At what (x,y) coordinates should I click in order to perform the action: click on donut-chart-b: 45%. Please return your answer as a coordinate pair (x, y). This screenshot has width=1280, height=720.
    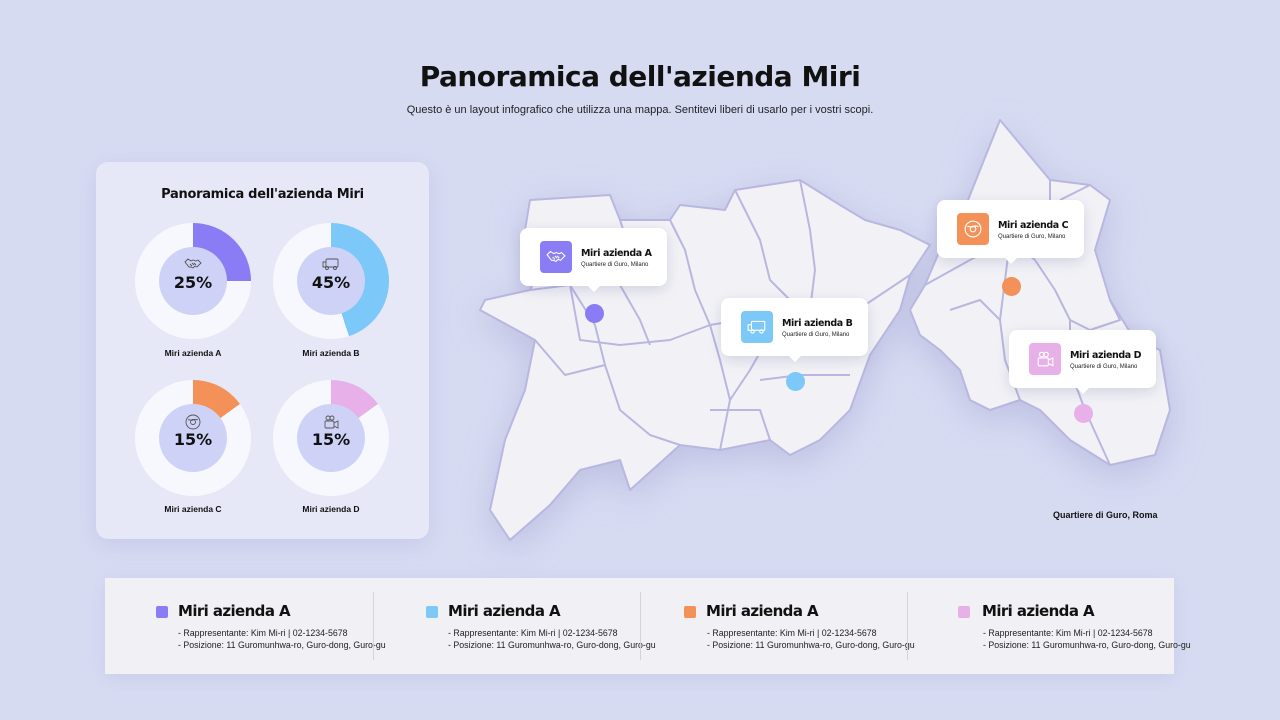
    Looking at the image, I should click on (331, 281).